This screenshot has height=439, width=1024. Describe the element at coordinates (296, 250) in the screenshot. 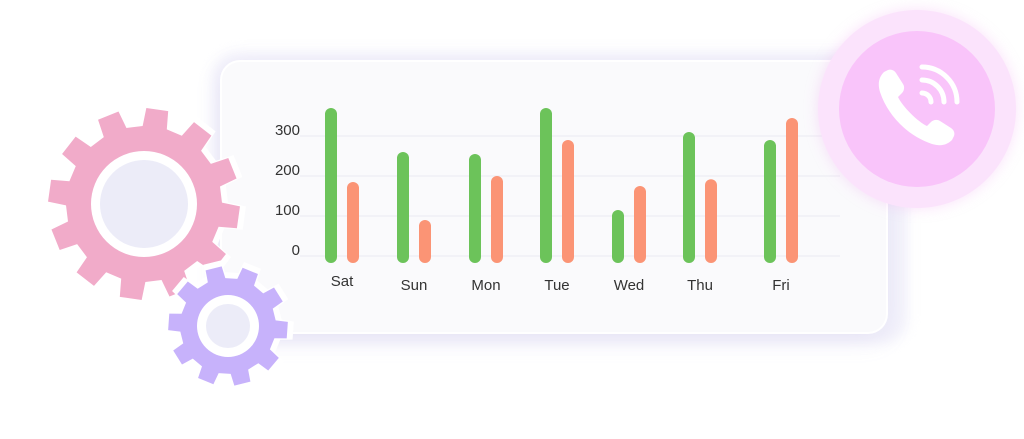

I see `y-tick-label: 0` at that location.